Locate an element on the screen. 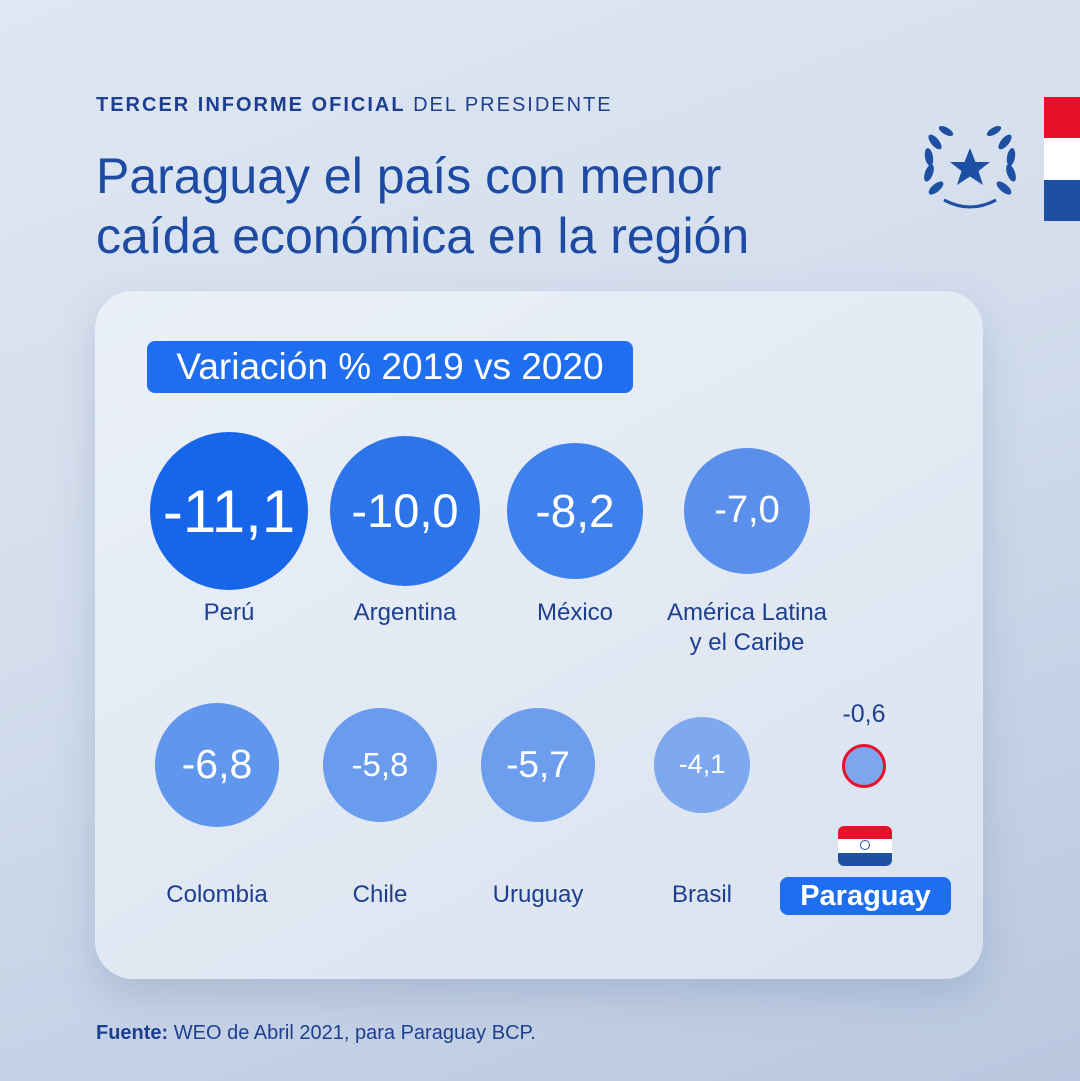 This screenshot has height=1081, width=1080. bubble-3: -7,0 is located at coordinates (747, 511).